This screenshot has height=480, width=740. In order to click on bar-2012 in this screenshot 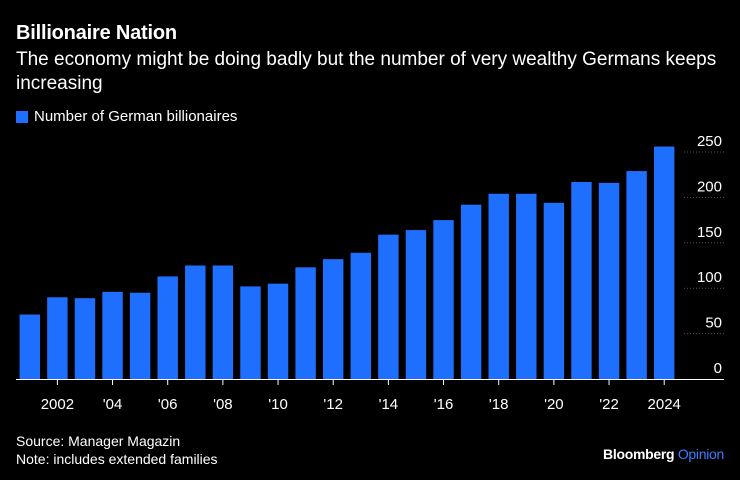, I will do `click(333, 319)`.